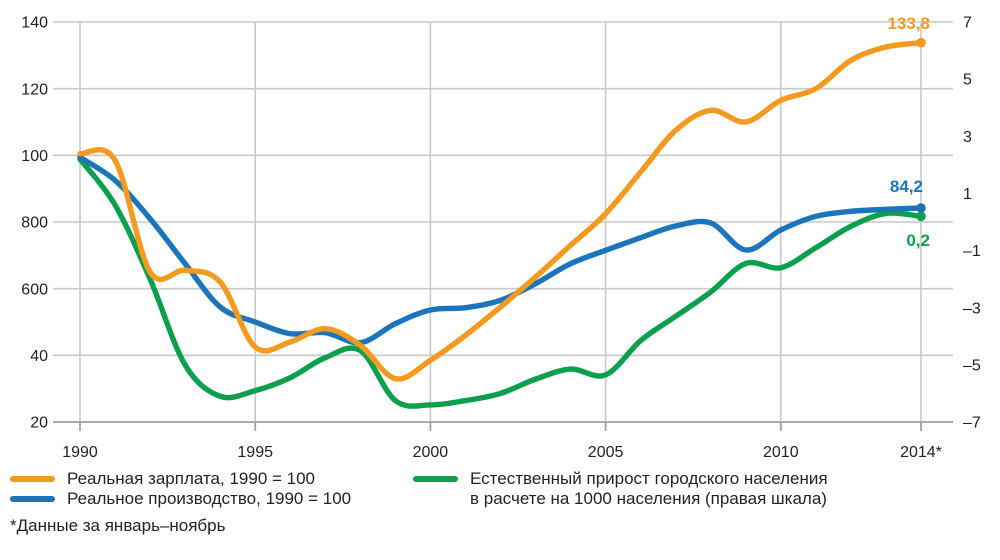 The width and height of the screenshot is (1000, 560). I want to click on wage-endpoint-dot, so click(921, 42).